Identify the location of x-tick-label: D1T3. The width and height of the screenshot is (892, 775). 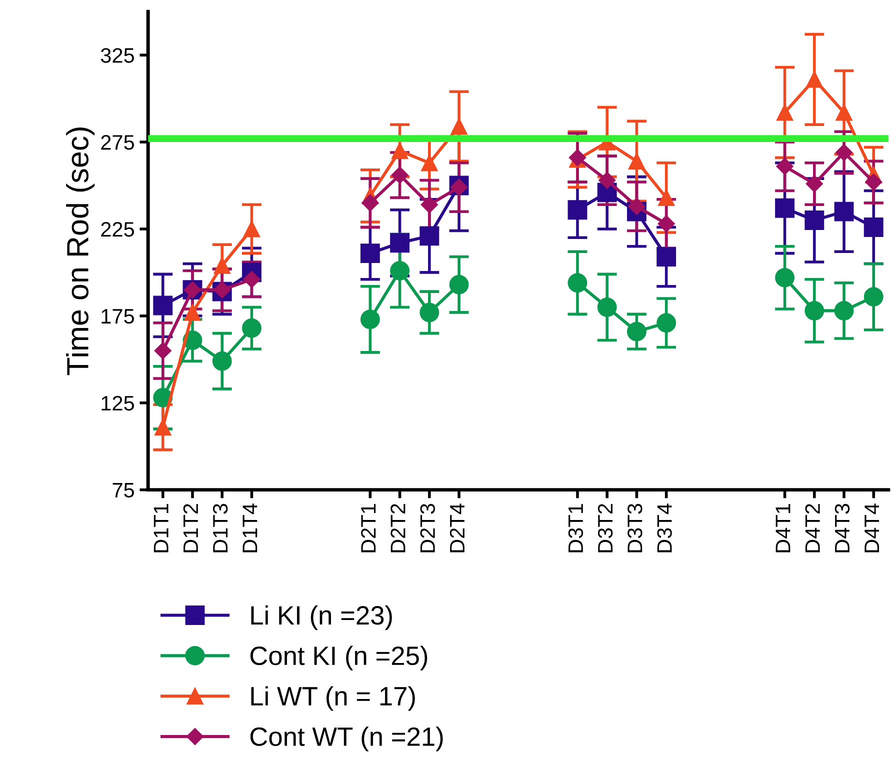
(220, 528).